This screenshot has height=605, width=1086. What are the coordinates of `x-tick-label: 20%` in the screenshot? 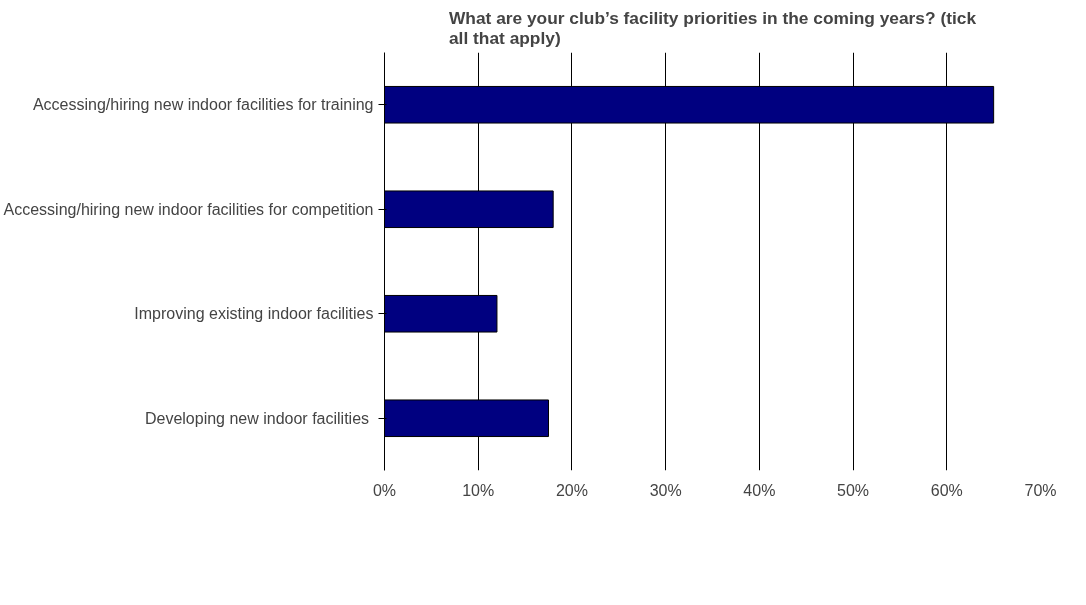 It's located at (571, 490).